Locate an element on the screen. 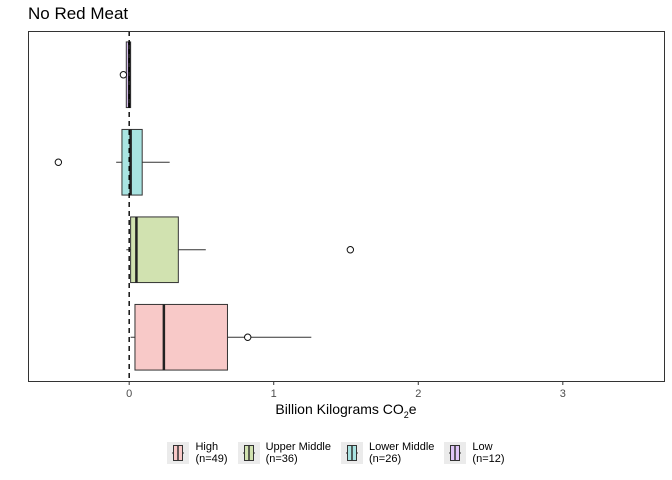 The width and height of the screenshot is (672, 480). chart-title: No Red Meat is located at coordinates (78, 13).